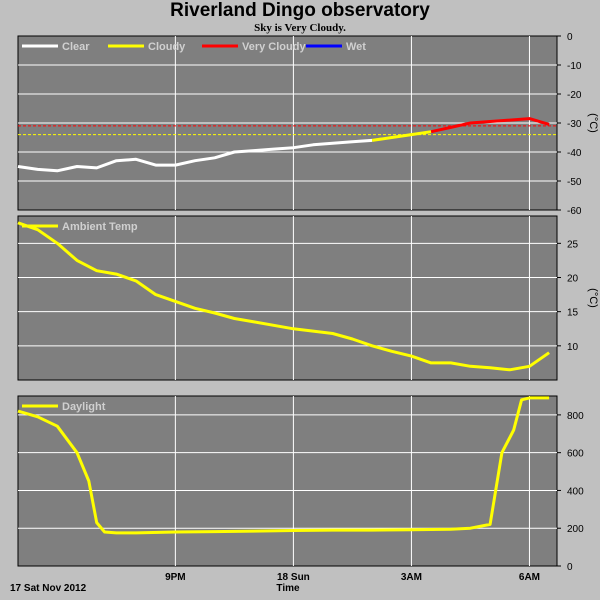  Describe the element at coordinates (100, 227) in the screenshot. I see `legend-label: Ambient Temp` at that location.